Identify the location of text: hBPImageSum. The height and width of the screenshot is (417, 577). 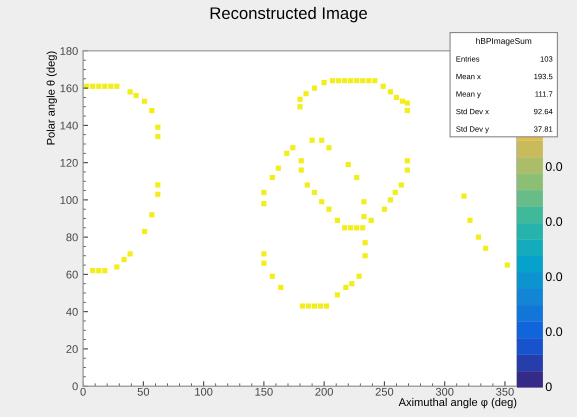
(504, 42).